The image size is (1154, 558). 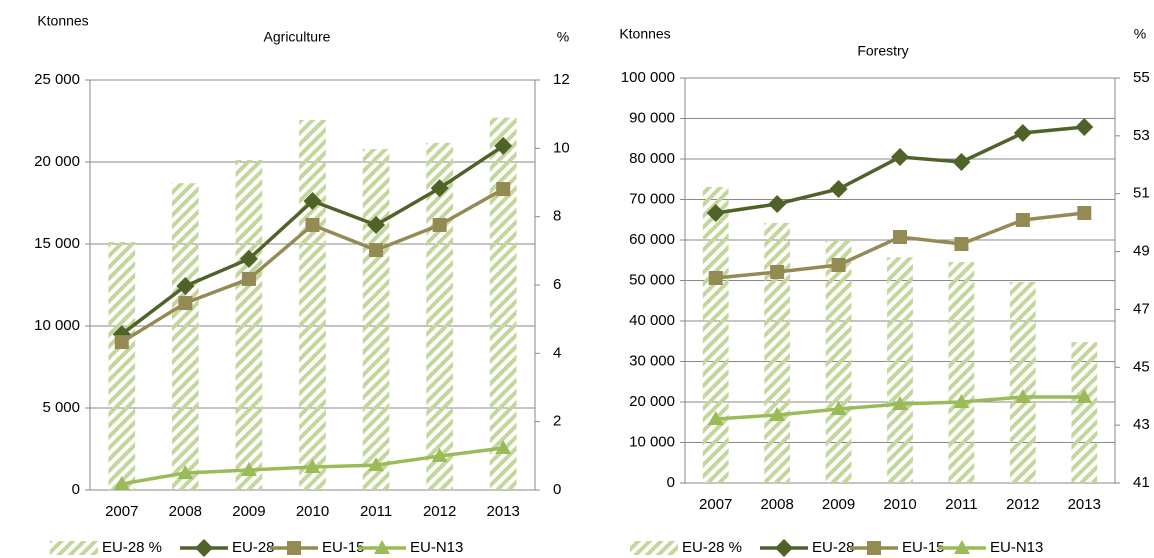 What do you see at coordinates (833, 547) in the screenshot?
I see `legend-label: EU-28` at bounding box center [833, 547].